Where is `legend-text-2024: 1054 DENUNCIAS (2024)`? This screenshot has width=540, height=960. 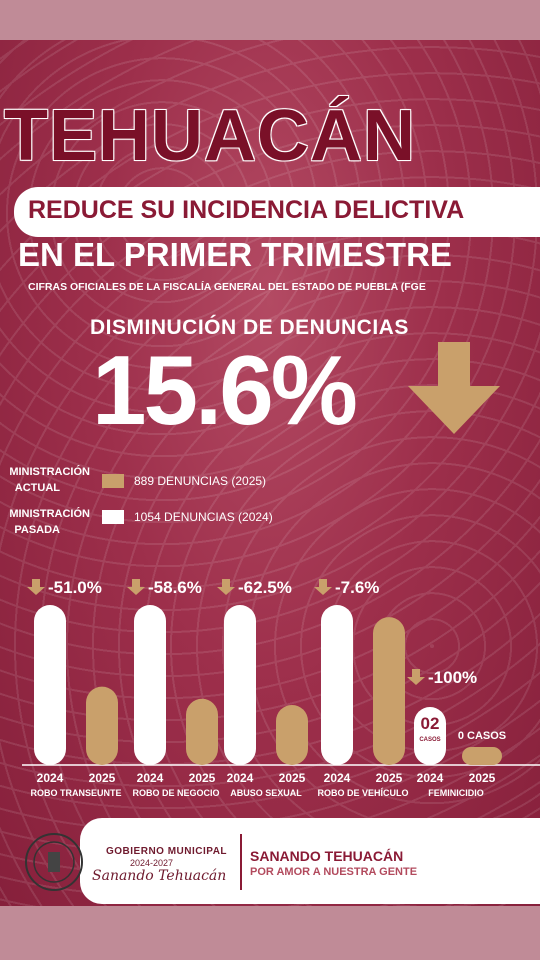 legend-text-2024: 1054 DENUNCIAS (2024) is located at coordinates (203, 517).